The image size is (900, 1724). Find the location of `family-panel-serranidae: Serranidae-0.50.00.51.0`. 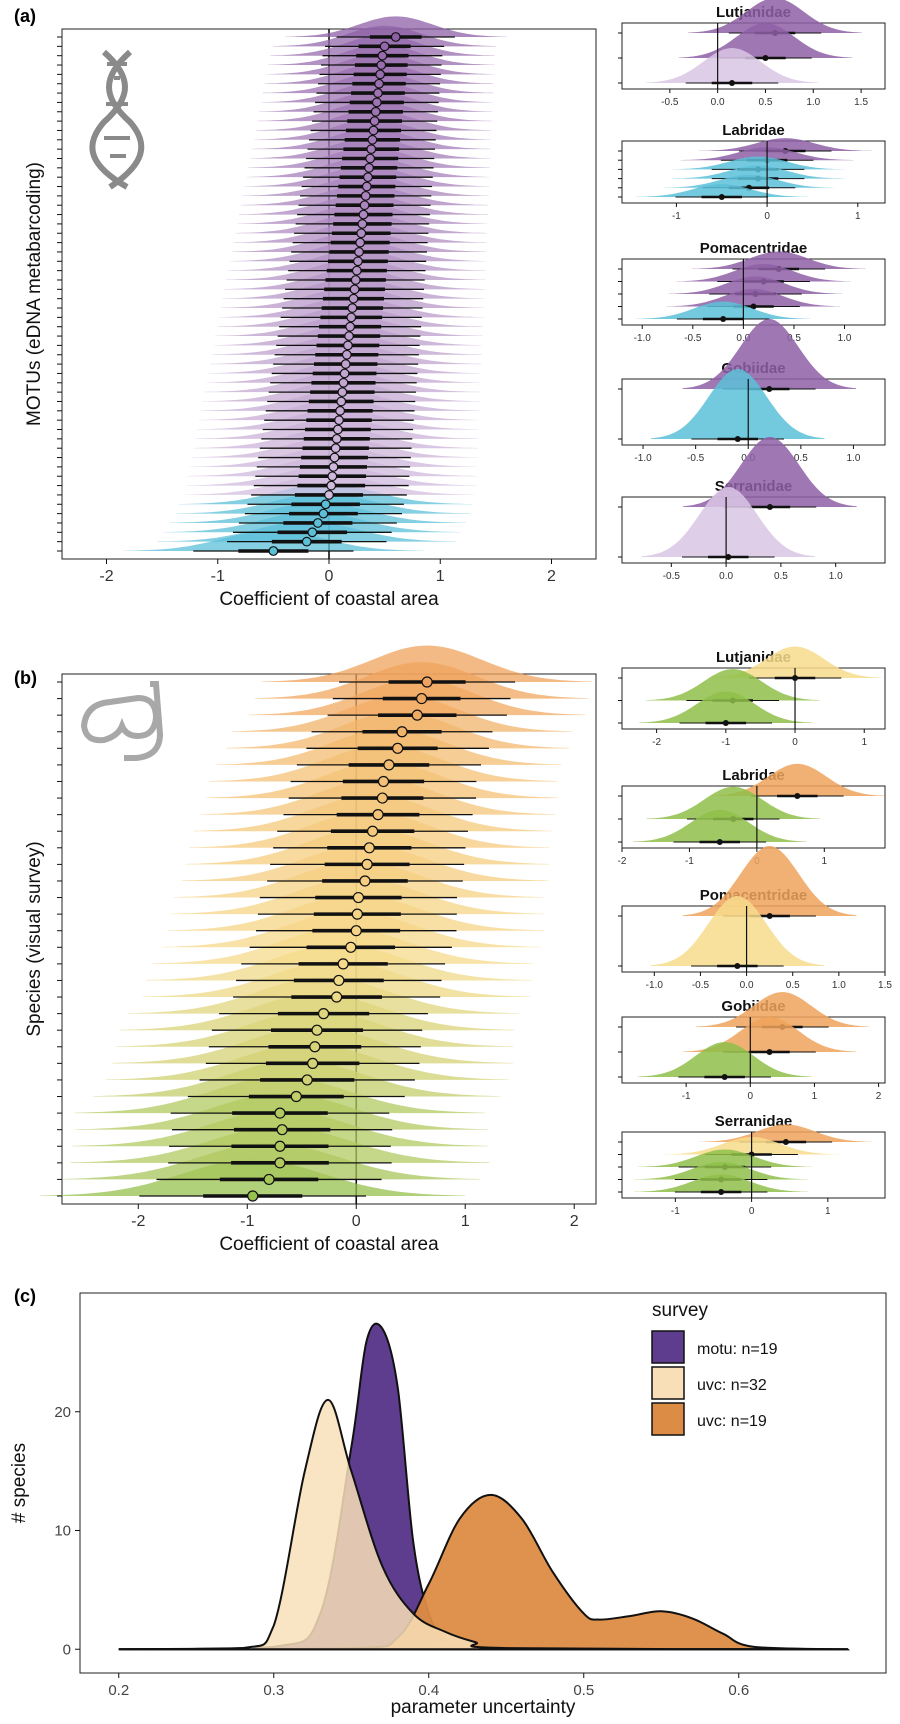

family-panel-serranidae: Serranidae-0.50.00.51.0 is located at coordinates (752, 509).